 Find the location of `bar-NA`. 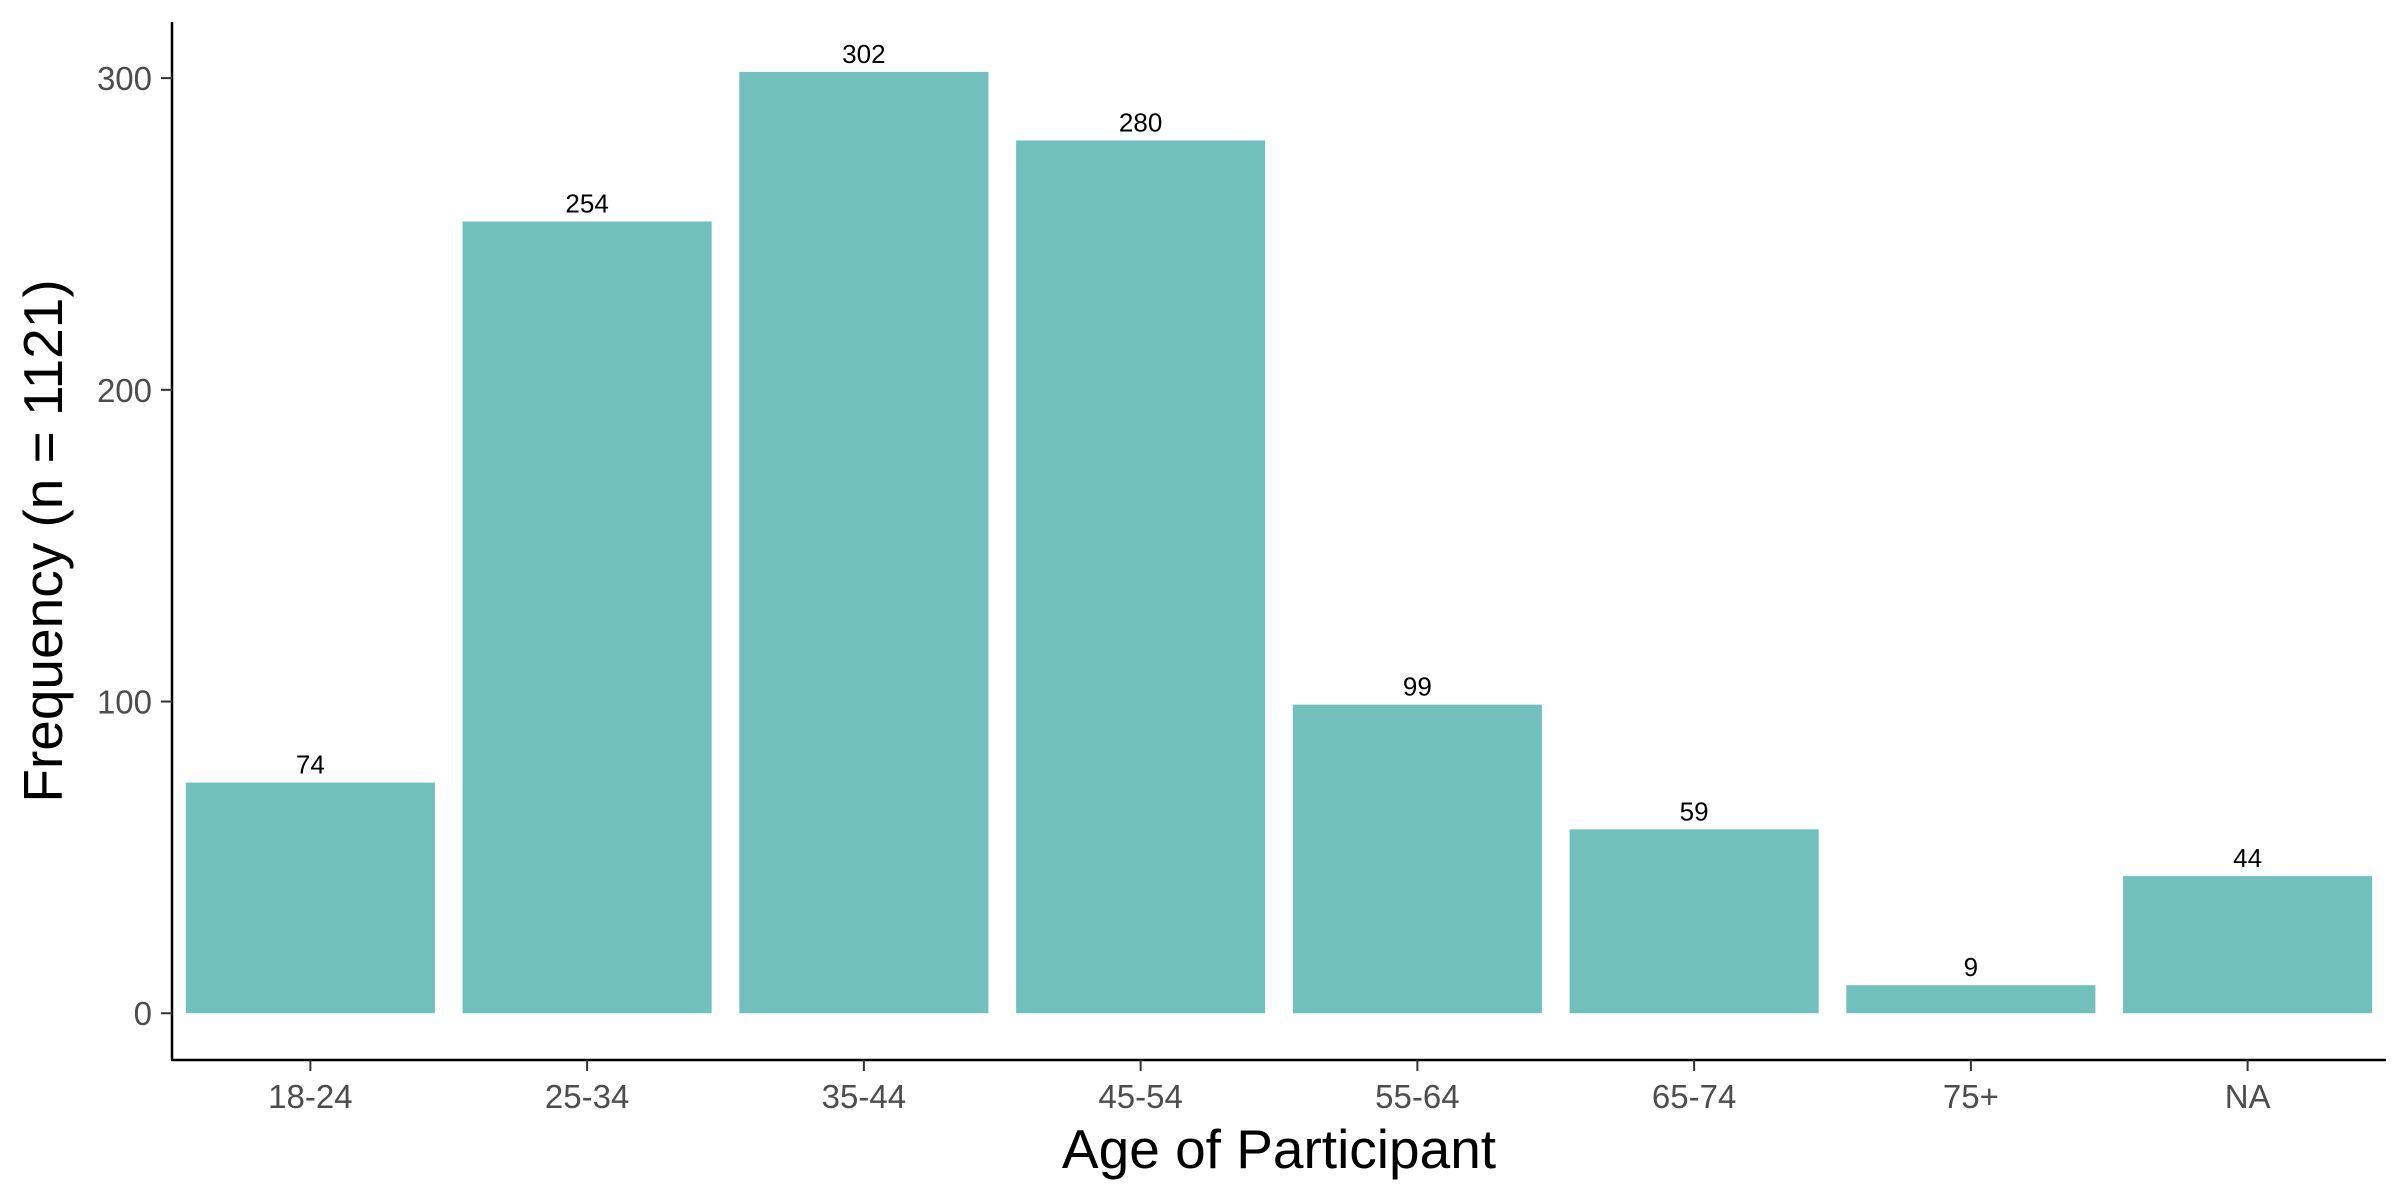

bar-NA is located at coordinates (2248, 945).